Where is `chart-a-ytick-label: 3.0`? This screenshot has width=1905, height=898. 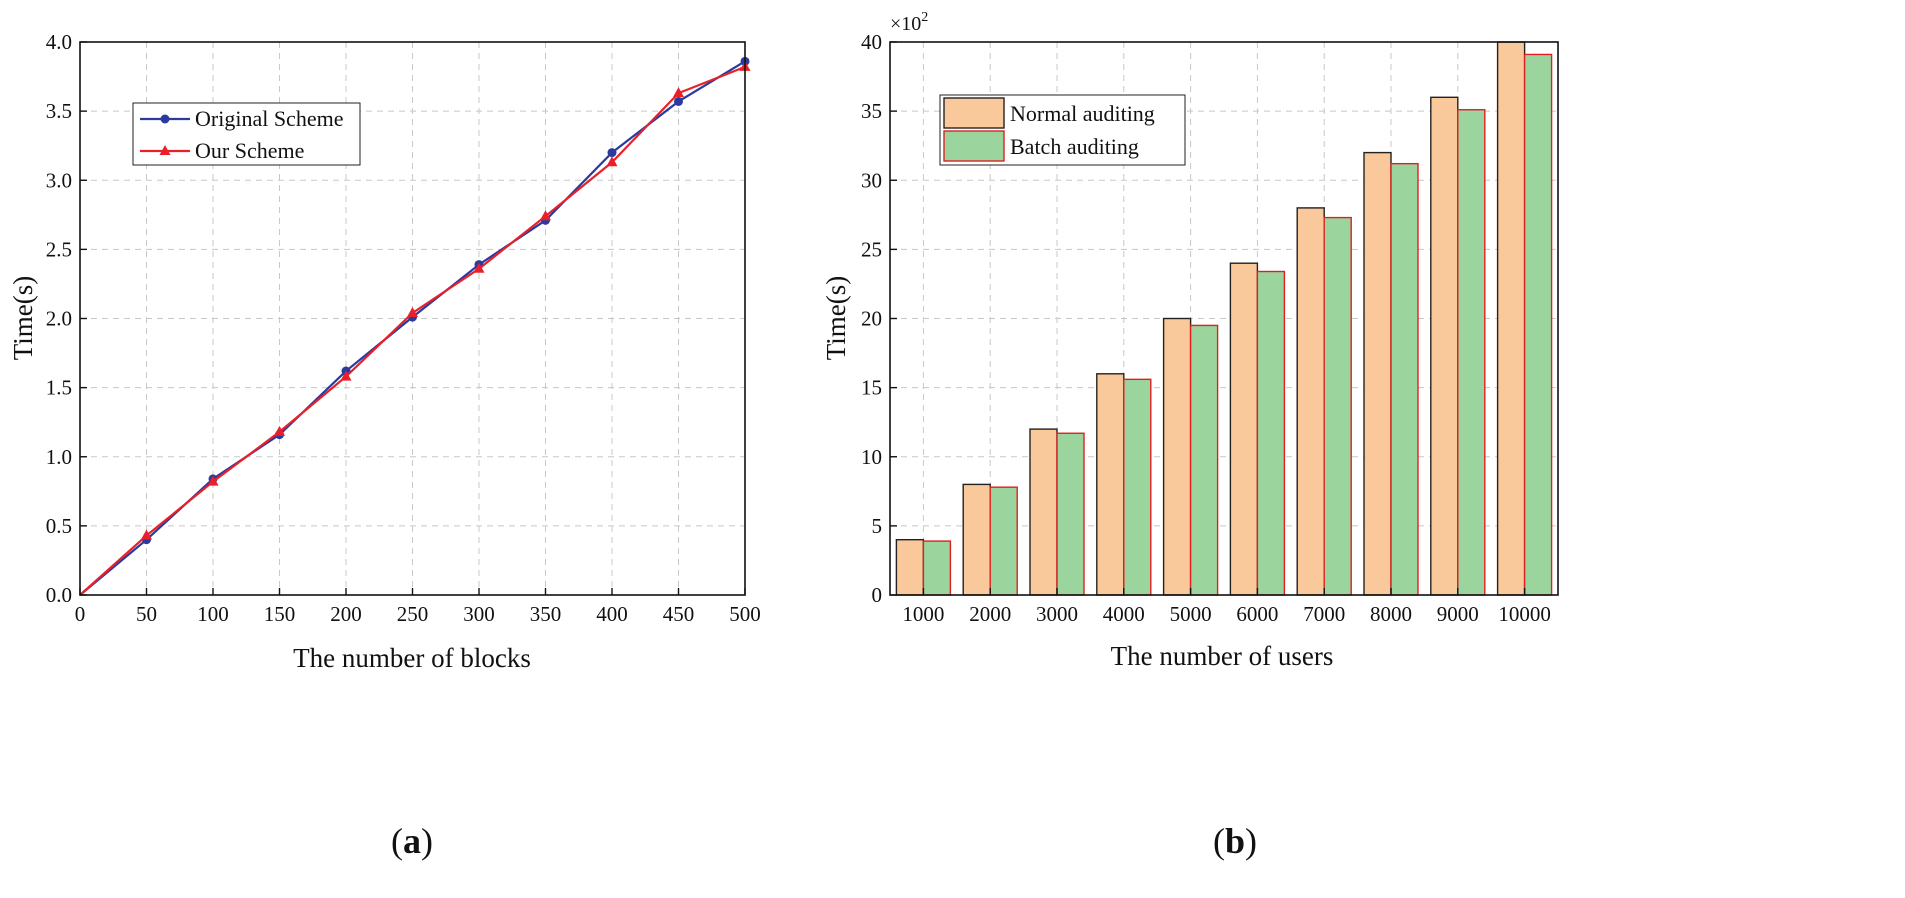
chart-a-ytick-label: 3.0 is located at coordinates (59, 180).